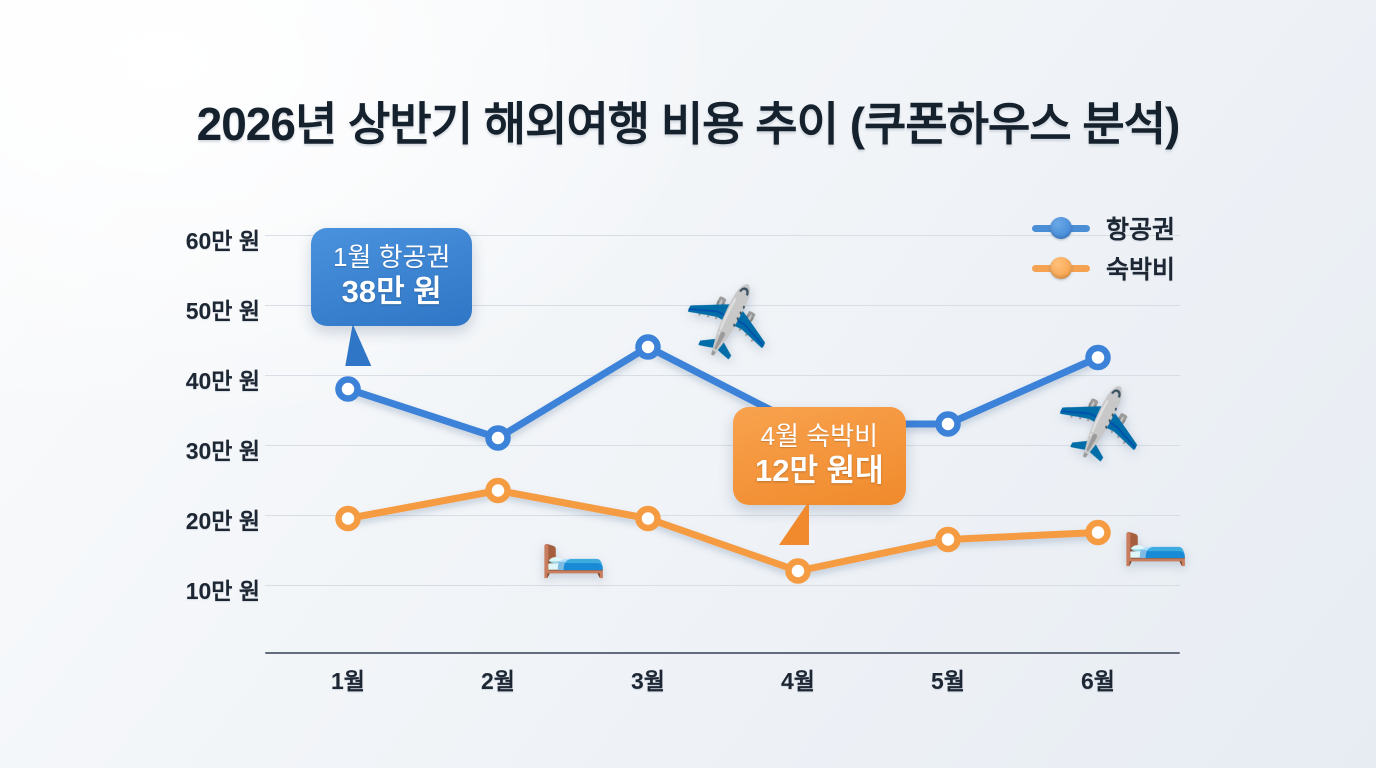 Image resolution: width=1376 pixels, height=768 pixels. Describe the element at coordinates (222, 311) in the screenshot. I see `y-axis-tick-label: 50만 원` at that location.